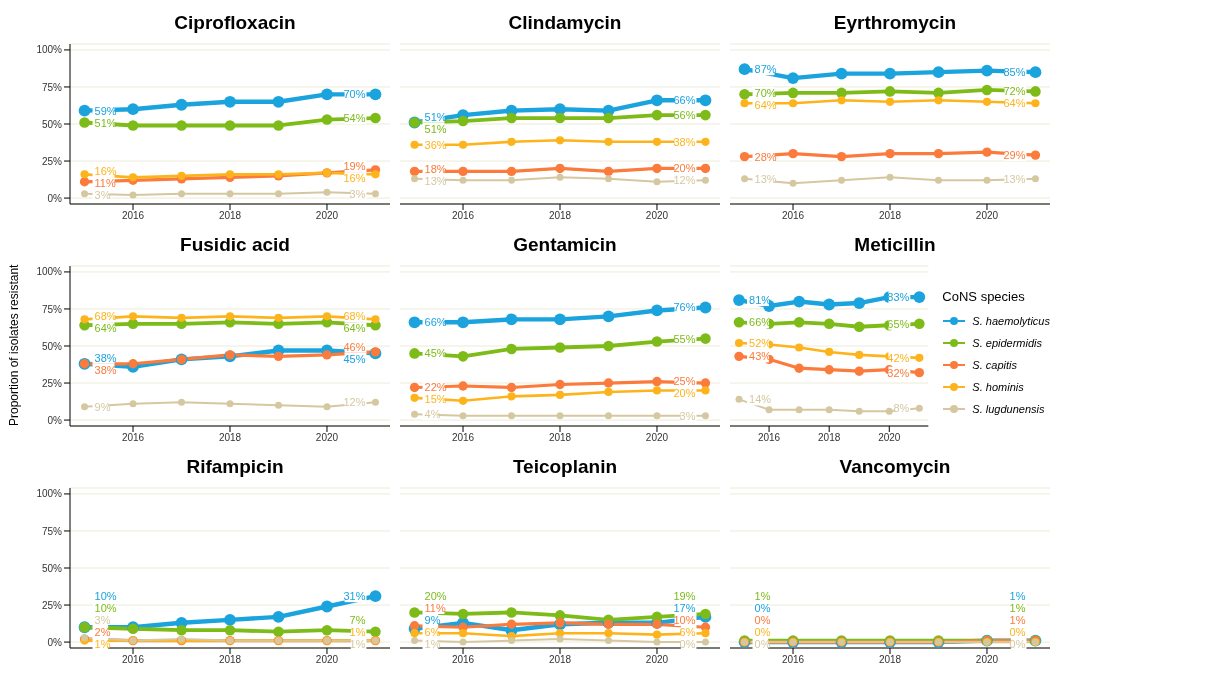 This screenshot has width=1220, height=684. What do you see at coordinates (684, 180) in the screenshot?
I see `data-label: 12%` at bounding box center [684, 180].